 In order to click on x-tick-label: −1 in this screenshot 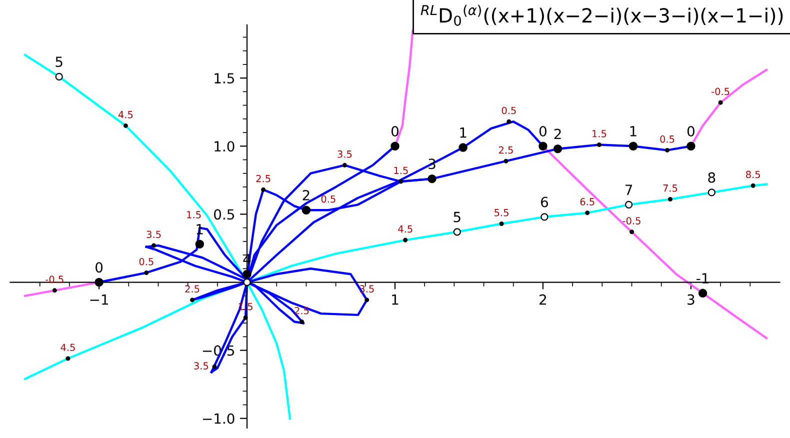, I will do `click(99, 299)`.